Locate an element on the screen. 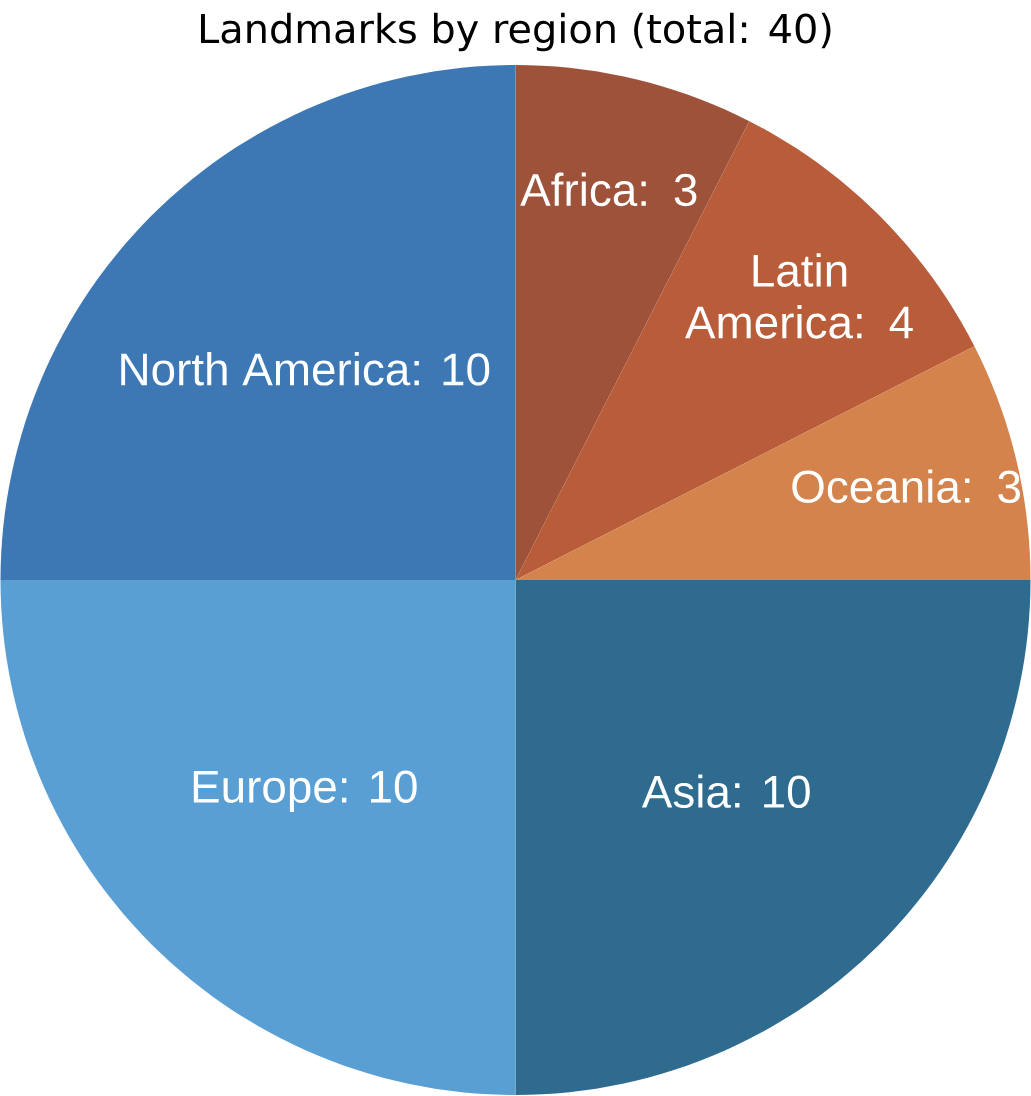 The width and height of the screenshot is (1031, 1096). slice-label: Asia: 10 is located at coordinates (725, 791).